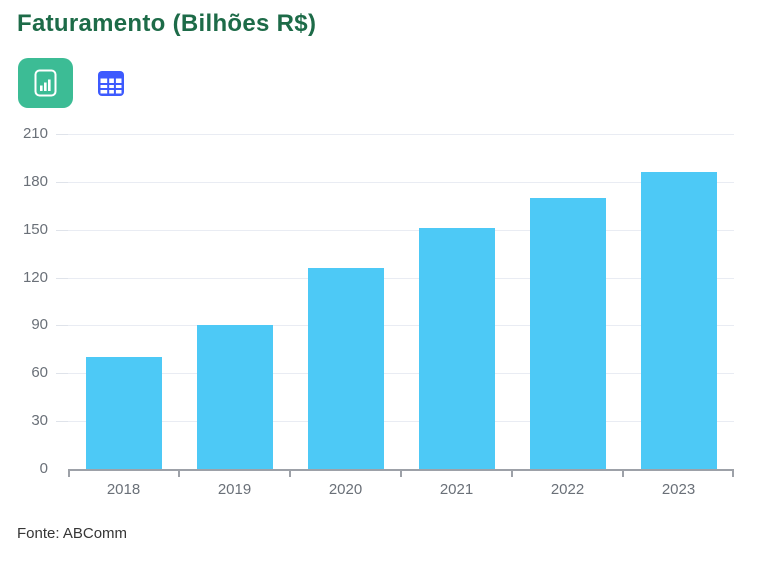  Describe the element at coordinates (678, 489) in the screenshot. I see `x-tick-label: 2023` at that location.